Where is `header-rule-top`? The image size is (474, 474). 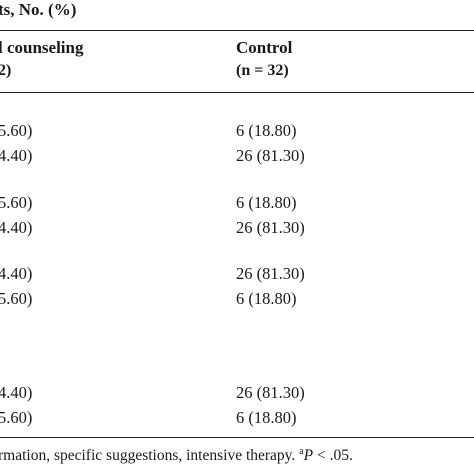
header-rule-top is located at coordinates (237, 30).